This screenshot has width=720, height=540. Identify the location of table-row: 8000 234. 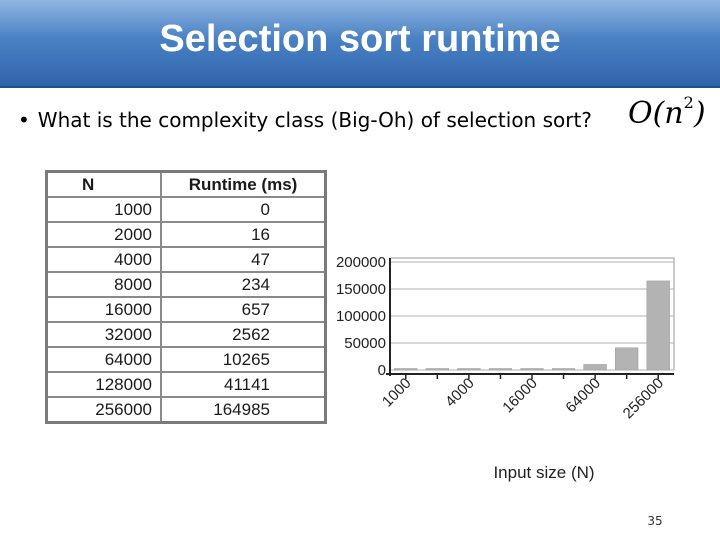
(186, 284).